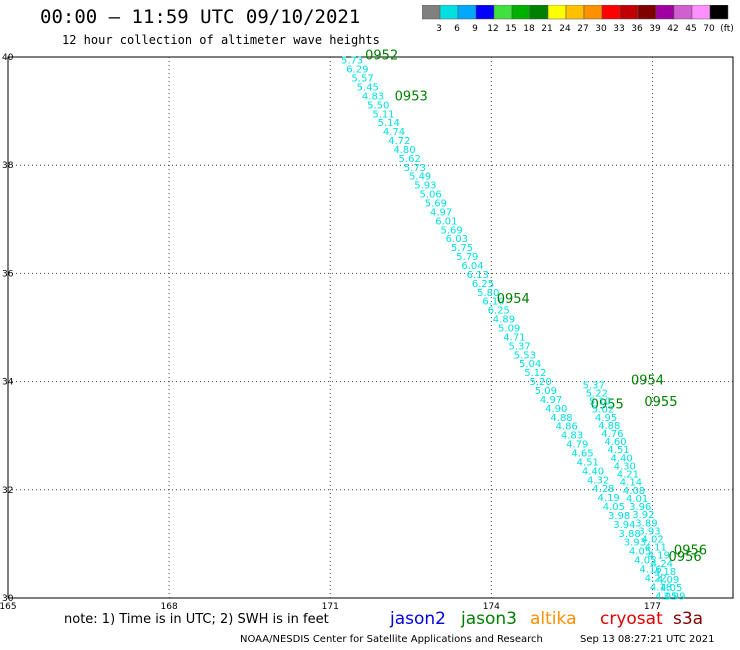 The height and width of the screenshot is (650, 740). I want to click on wave-height-value: 4.21, so click(628, 475).